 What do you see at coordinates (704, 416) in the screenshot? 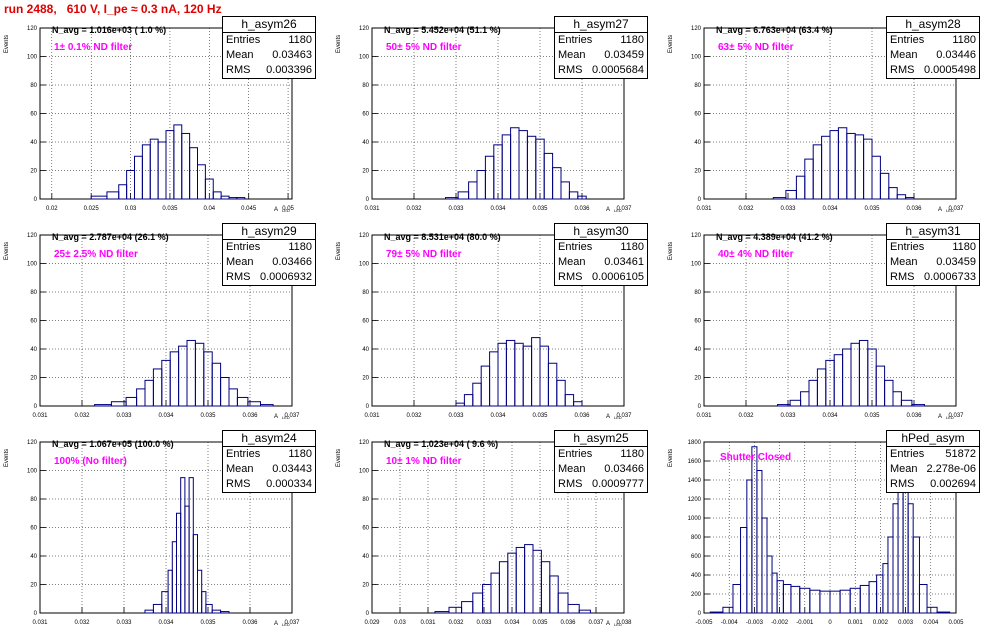
I see `x-tick-label: 0.031` at bounding box center [704, 416].